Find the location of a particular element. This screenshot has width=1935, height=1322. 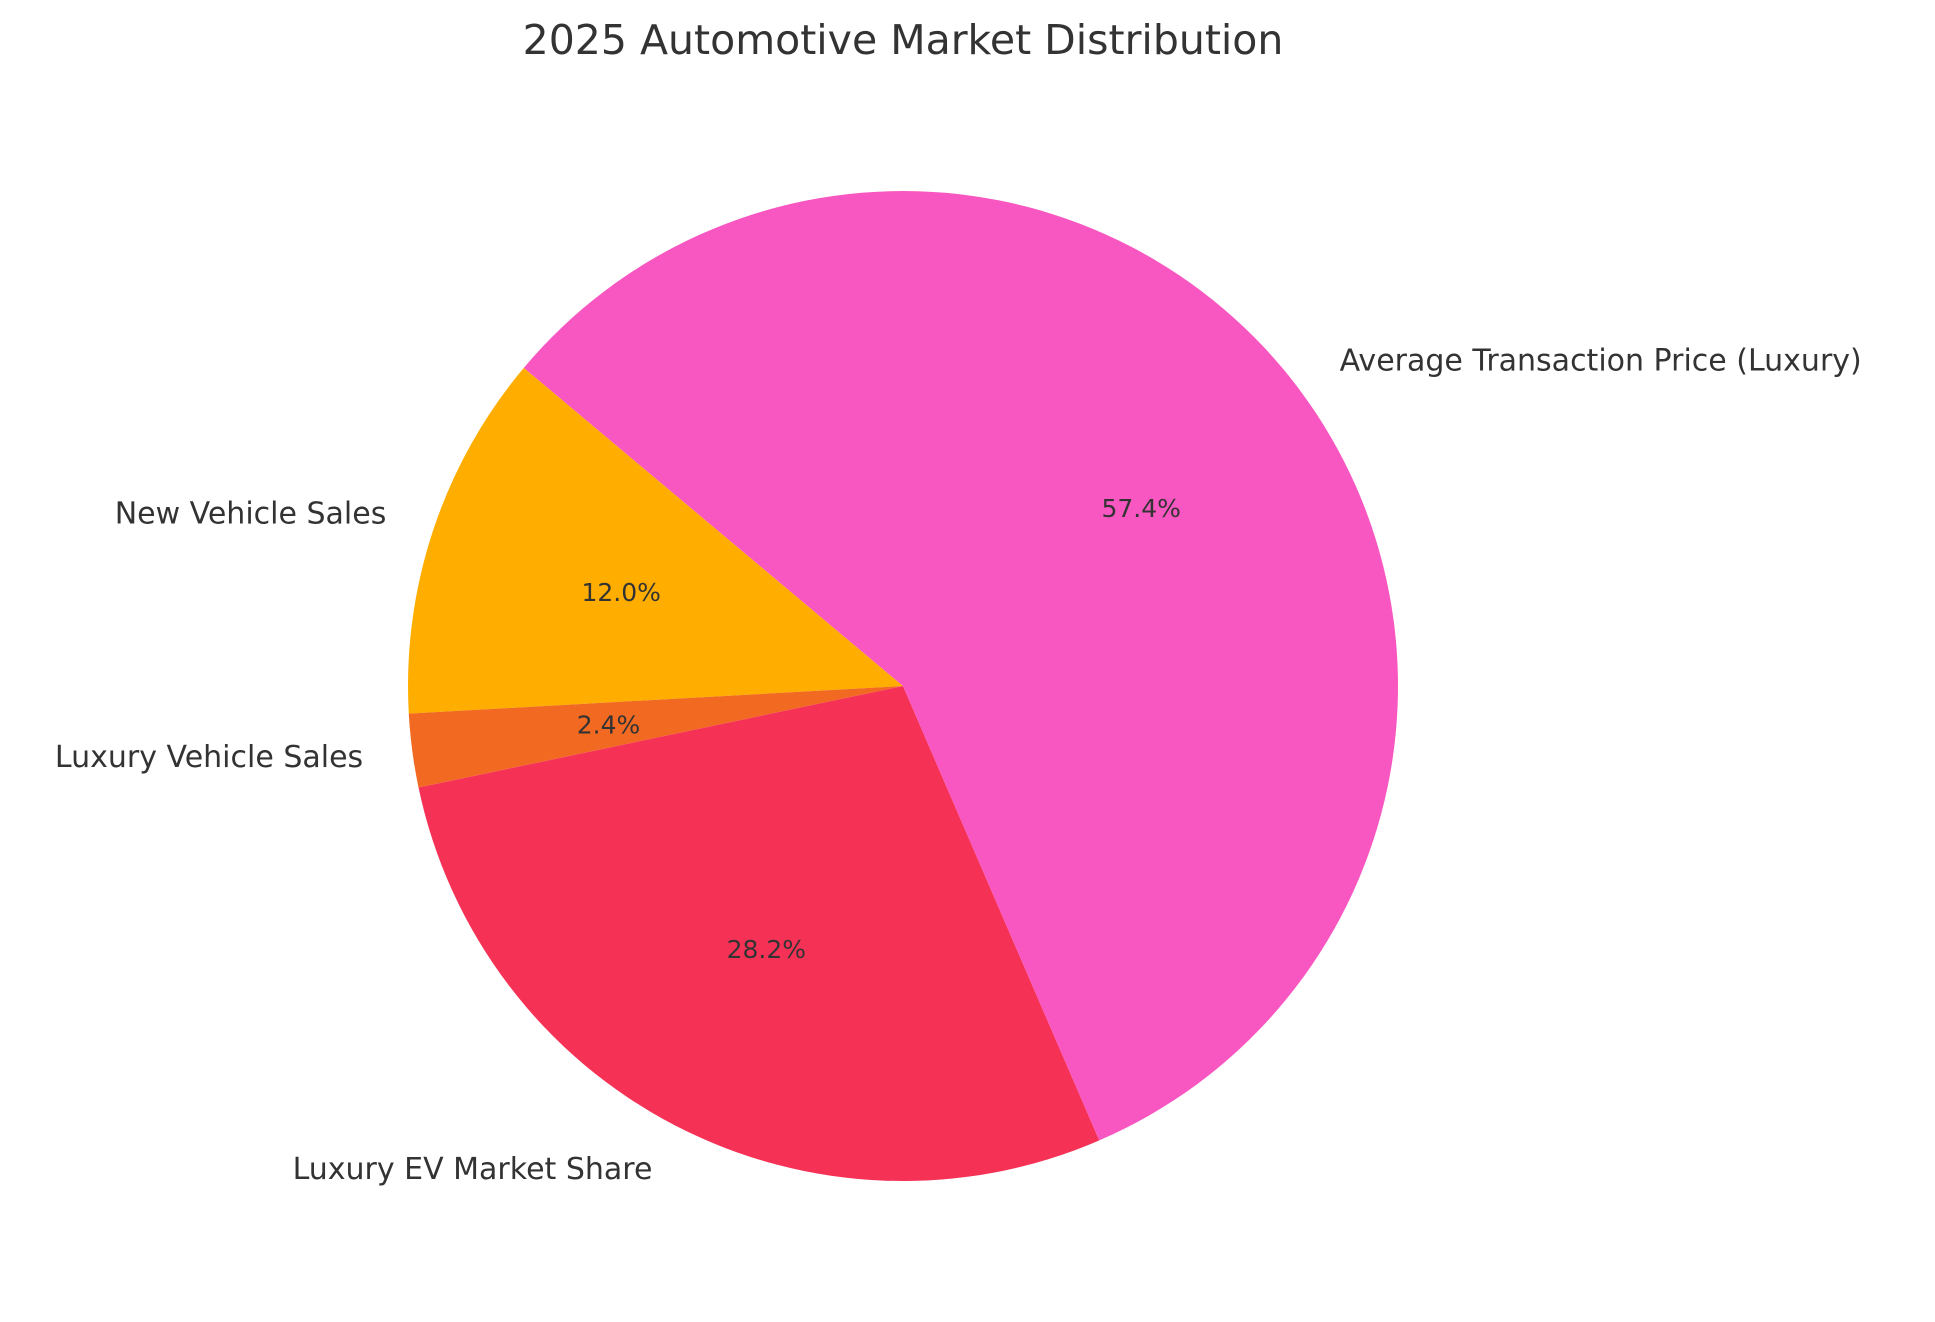

pct-label-new-vehicle-sales: 12.0% is located at coordinates (620, 592).